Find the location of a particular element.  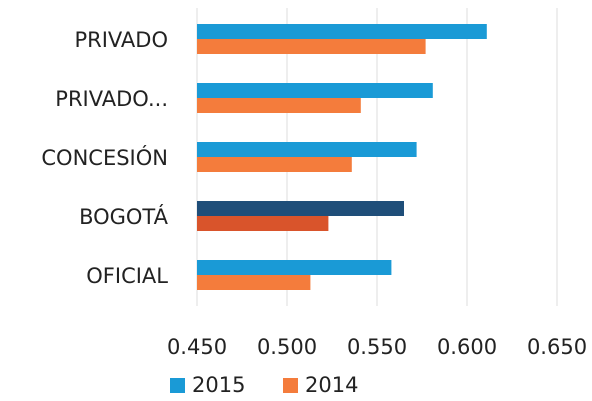

legend-label: 2015 is located at coordinates (218, 385).